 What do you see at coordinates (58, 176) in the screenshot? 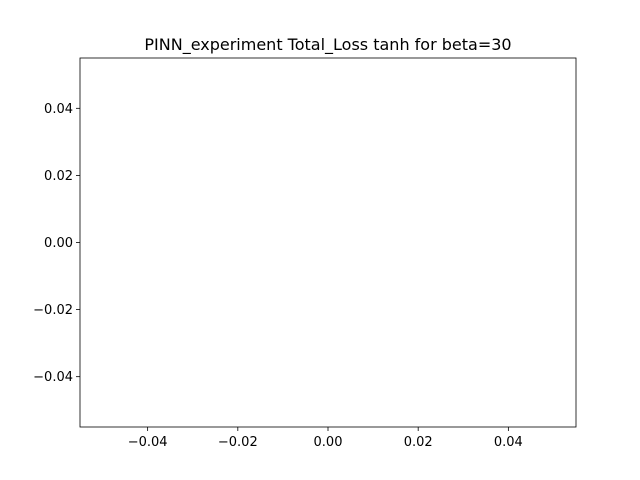
I see `y-tick-label: 0.02` at bounding box center [58, 176].